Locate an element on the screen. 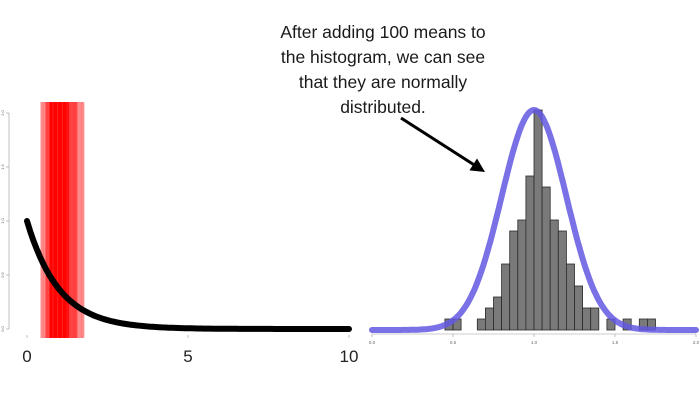 This screenshot has height=414, width=700. left-x-tick-label: 5 is located at coordinates (187, 356).